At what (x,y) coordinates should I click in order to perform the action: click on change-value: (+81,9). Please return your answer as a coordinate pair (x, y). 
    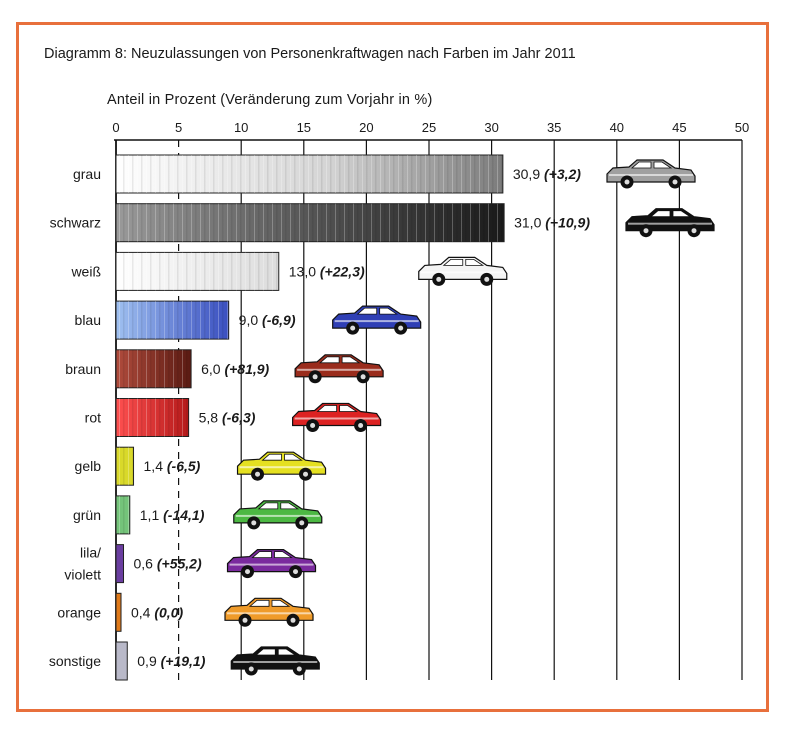
    Looking at the image, I should click on (246, 369).